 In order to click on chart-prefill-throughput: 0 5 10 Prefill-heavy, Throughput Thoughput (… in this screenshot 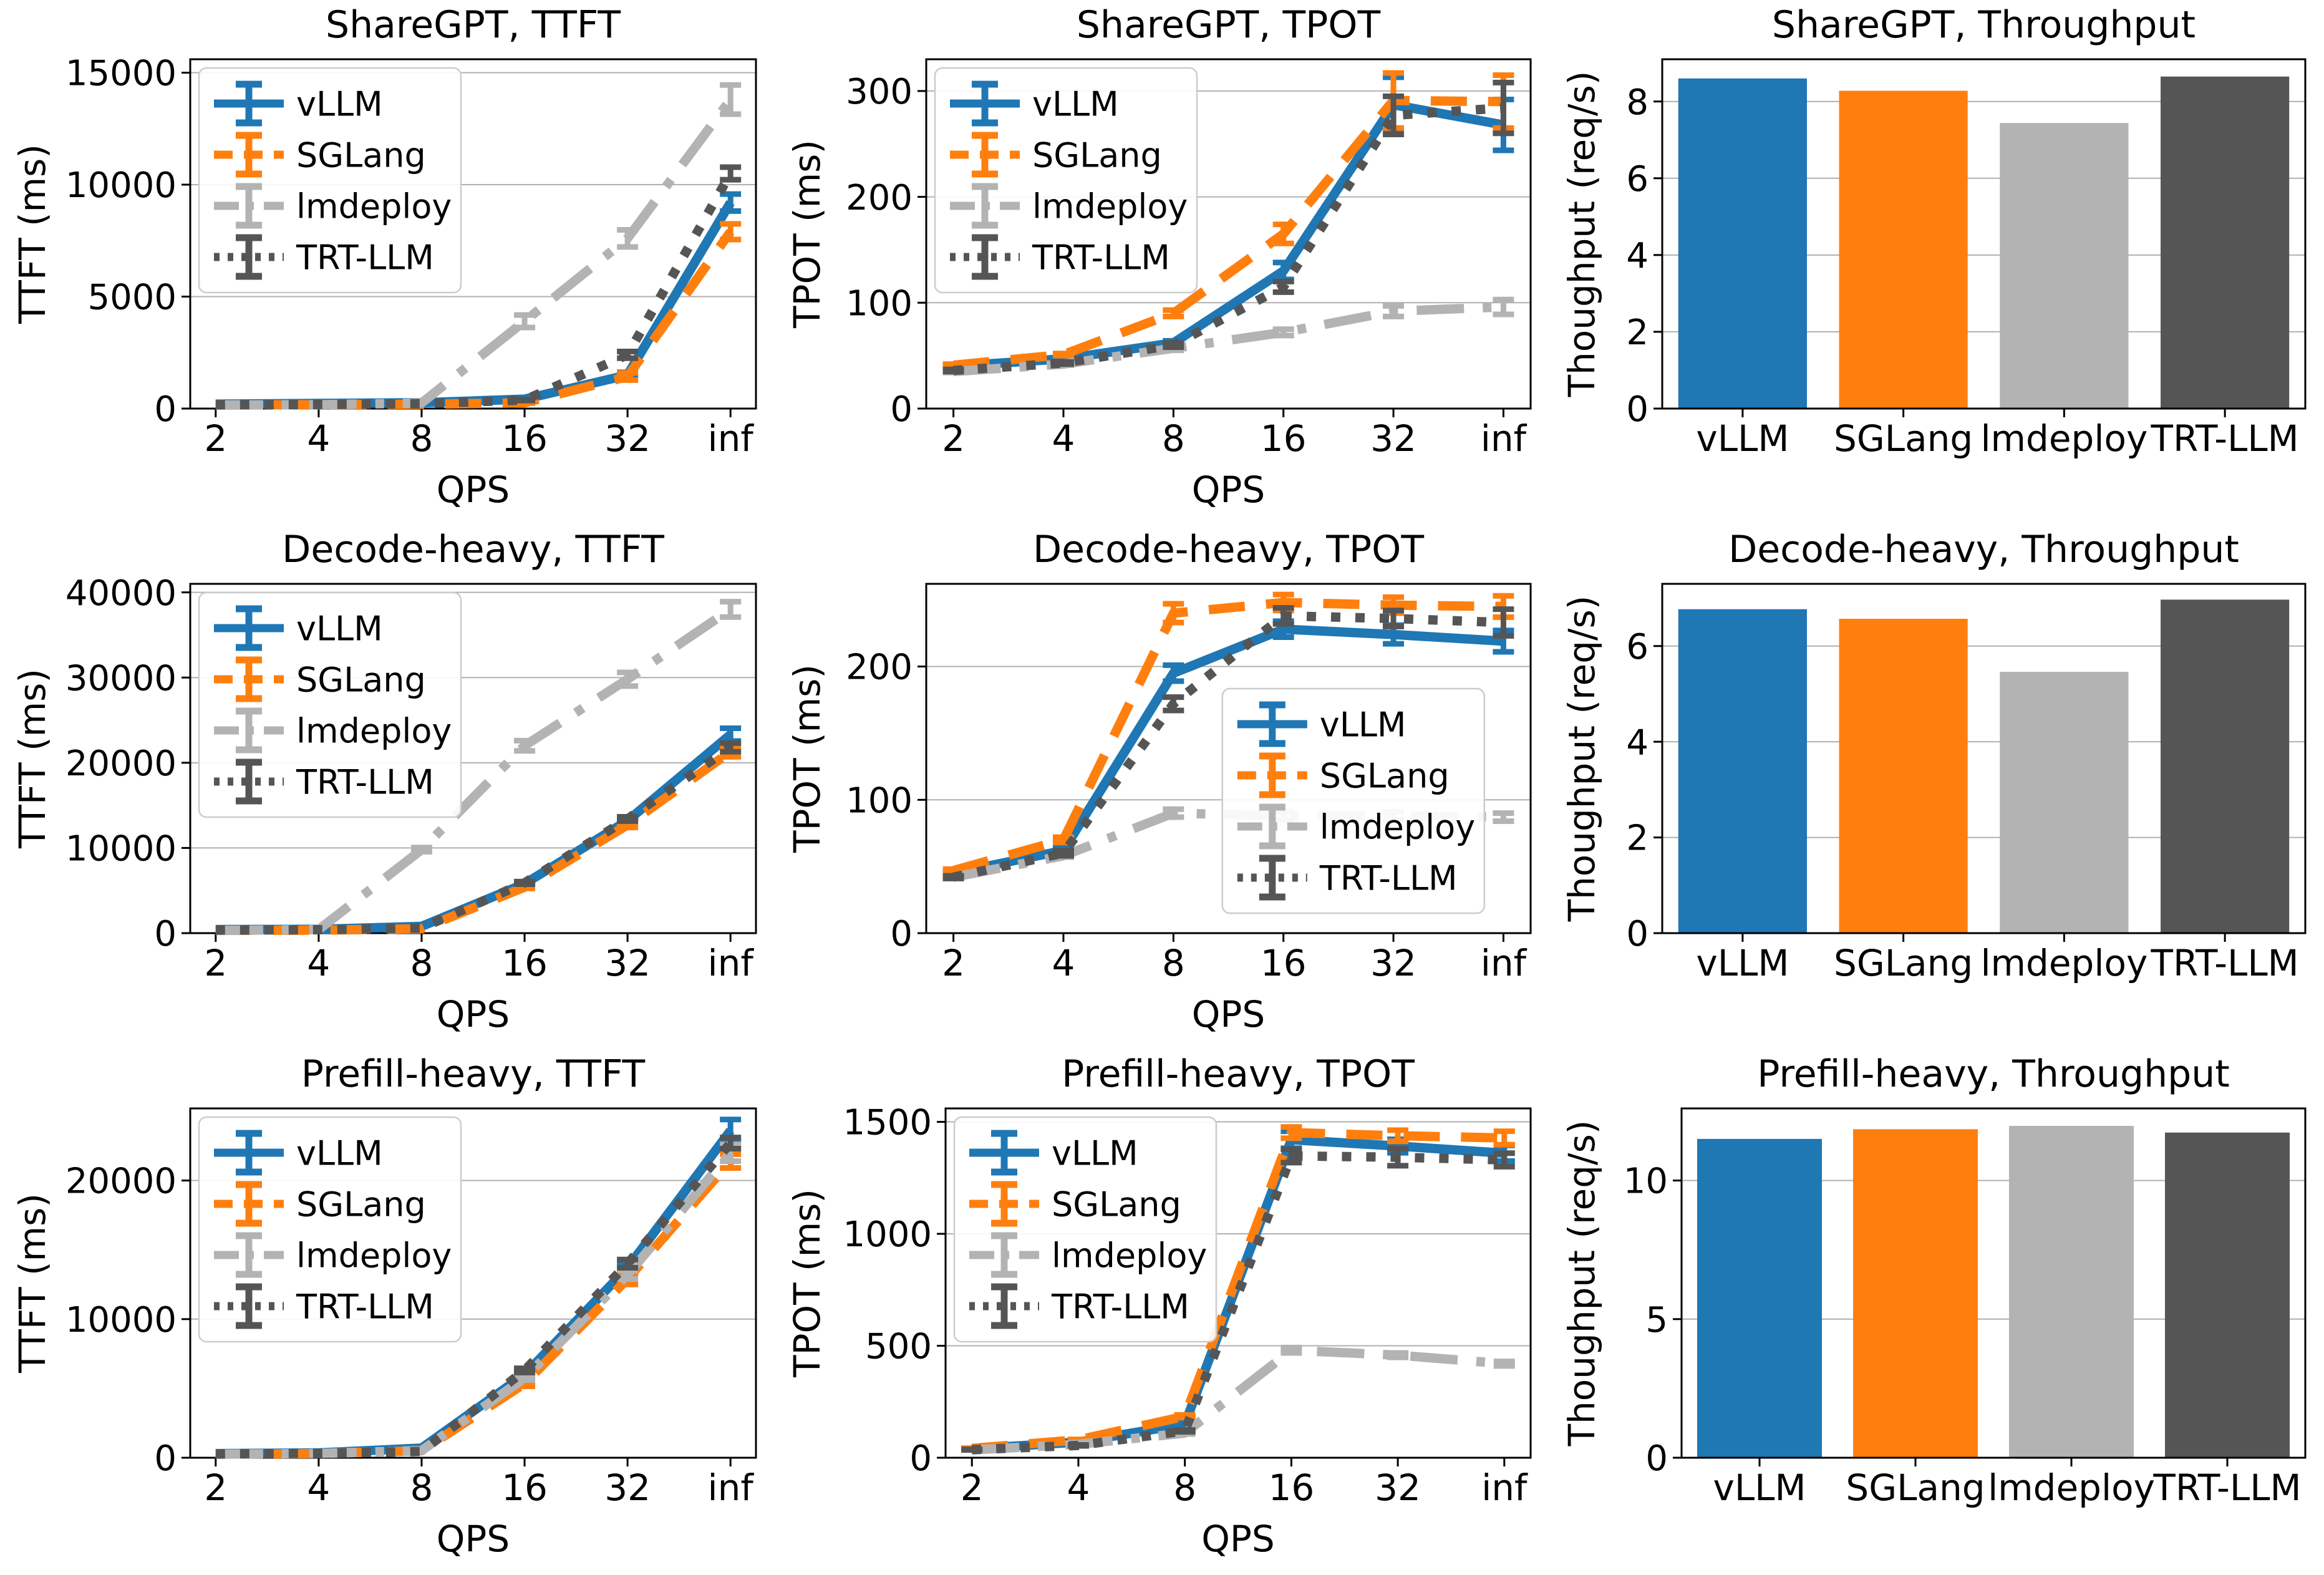, I will do `click(1934, 1280)`.